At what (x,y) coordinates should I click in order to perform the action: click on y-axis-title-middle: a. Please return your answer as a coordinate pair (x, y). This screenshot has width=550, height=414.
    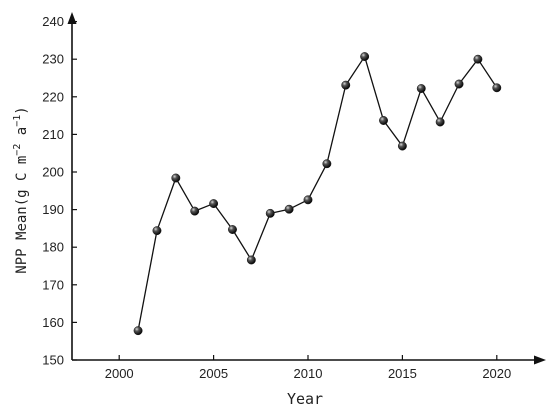
    Looking at the image, I should click on (22, 135).